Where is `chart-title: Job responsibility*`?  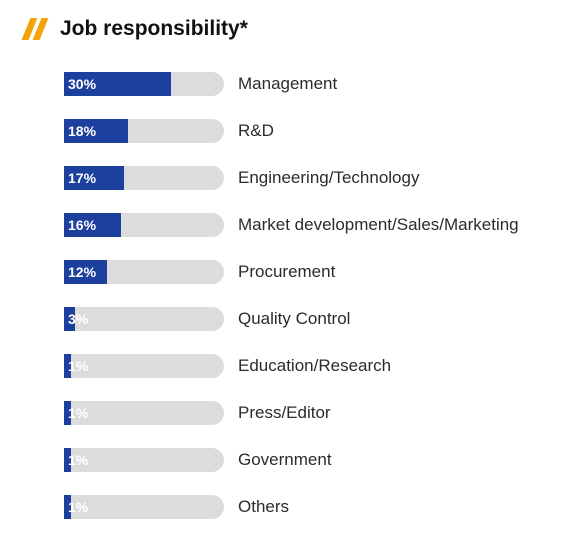 chart-title: Job responsibility* is located at coordinates (154, 29).